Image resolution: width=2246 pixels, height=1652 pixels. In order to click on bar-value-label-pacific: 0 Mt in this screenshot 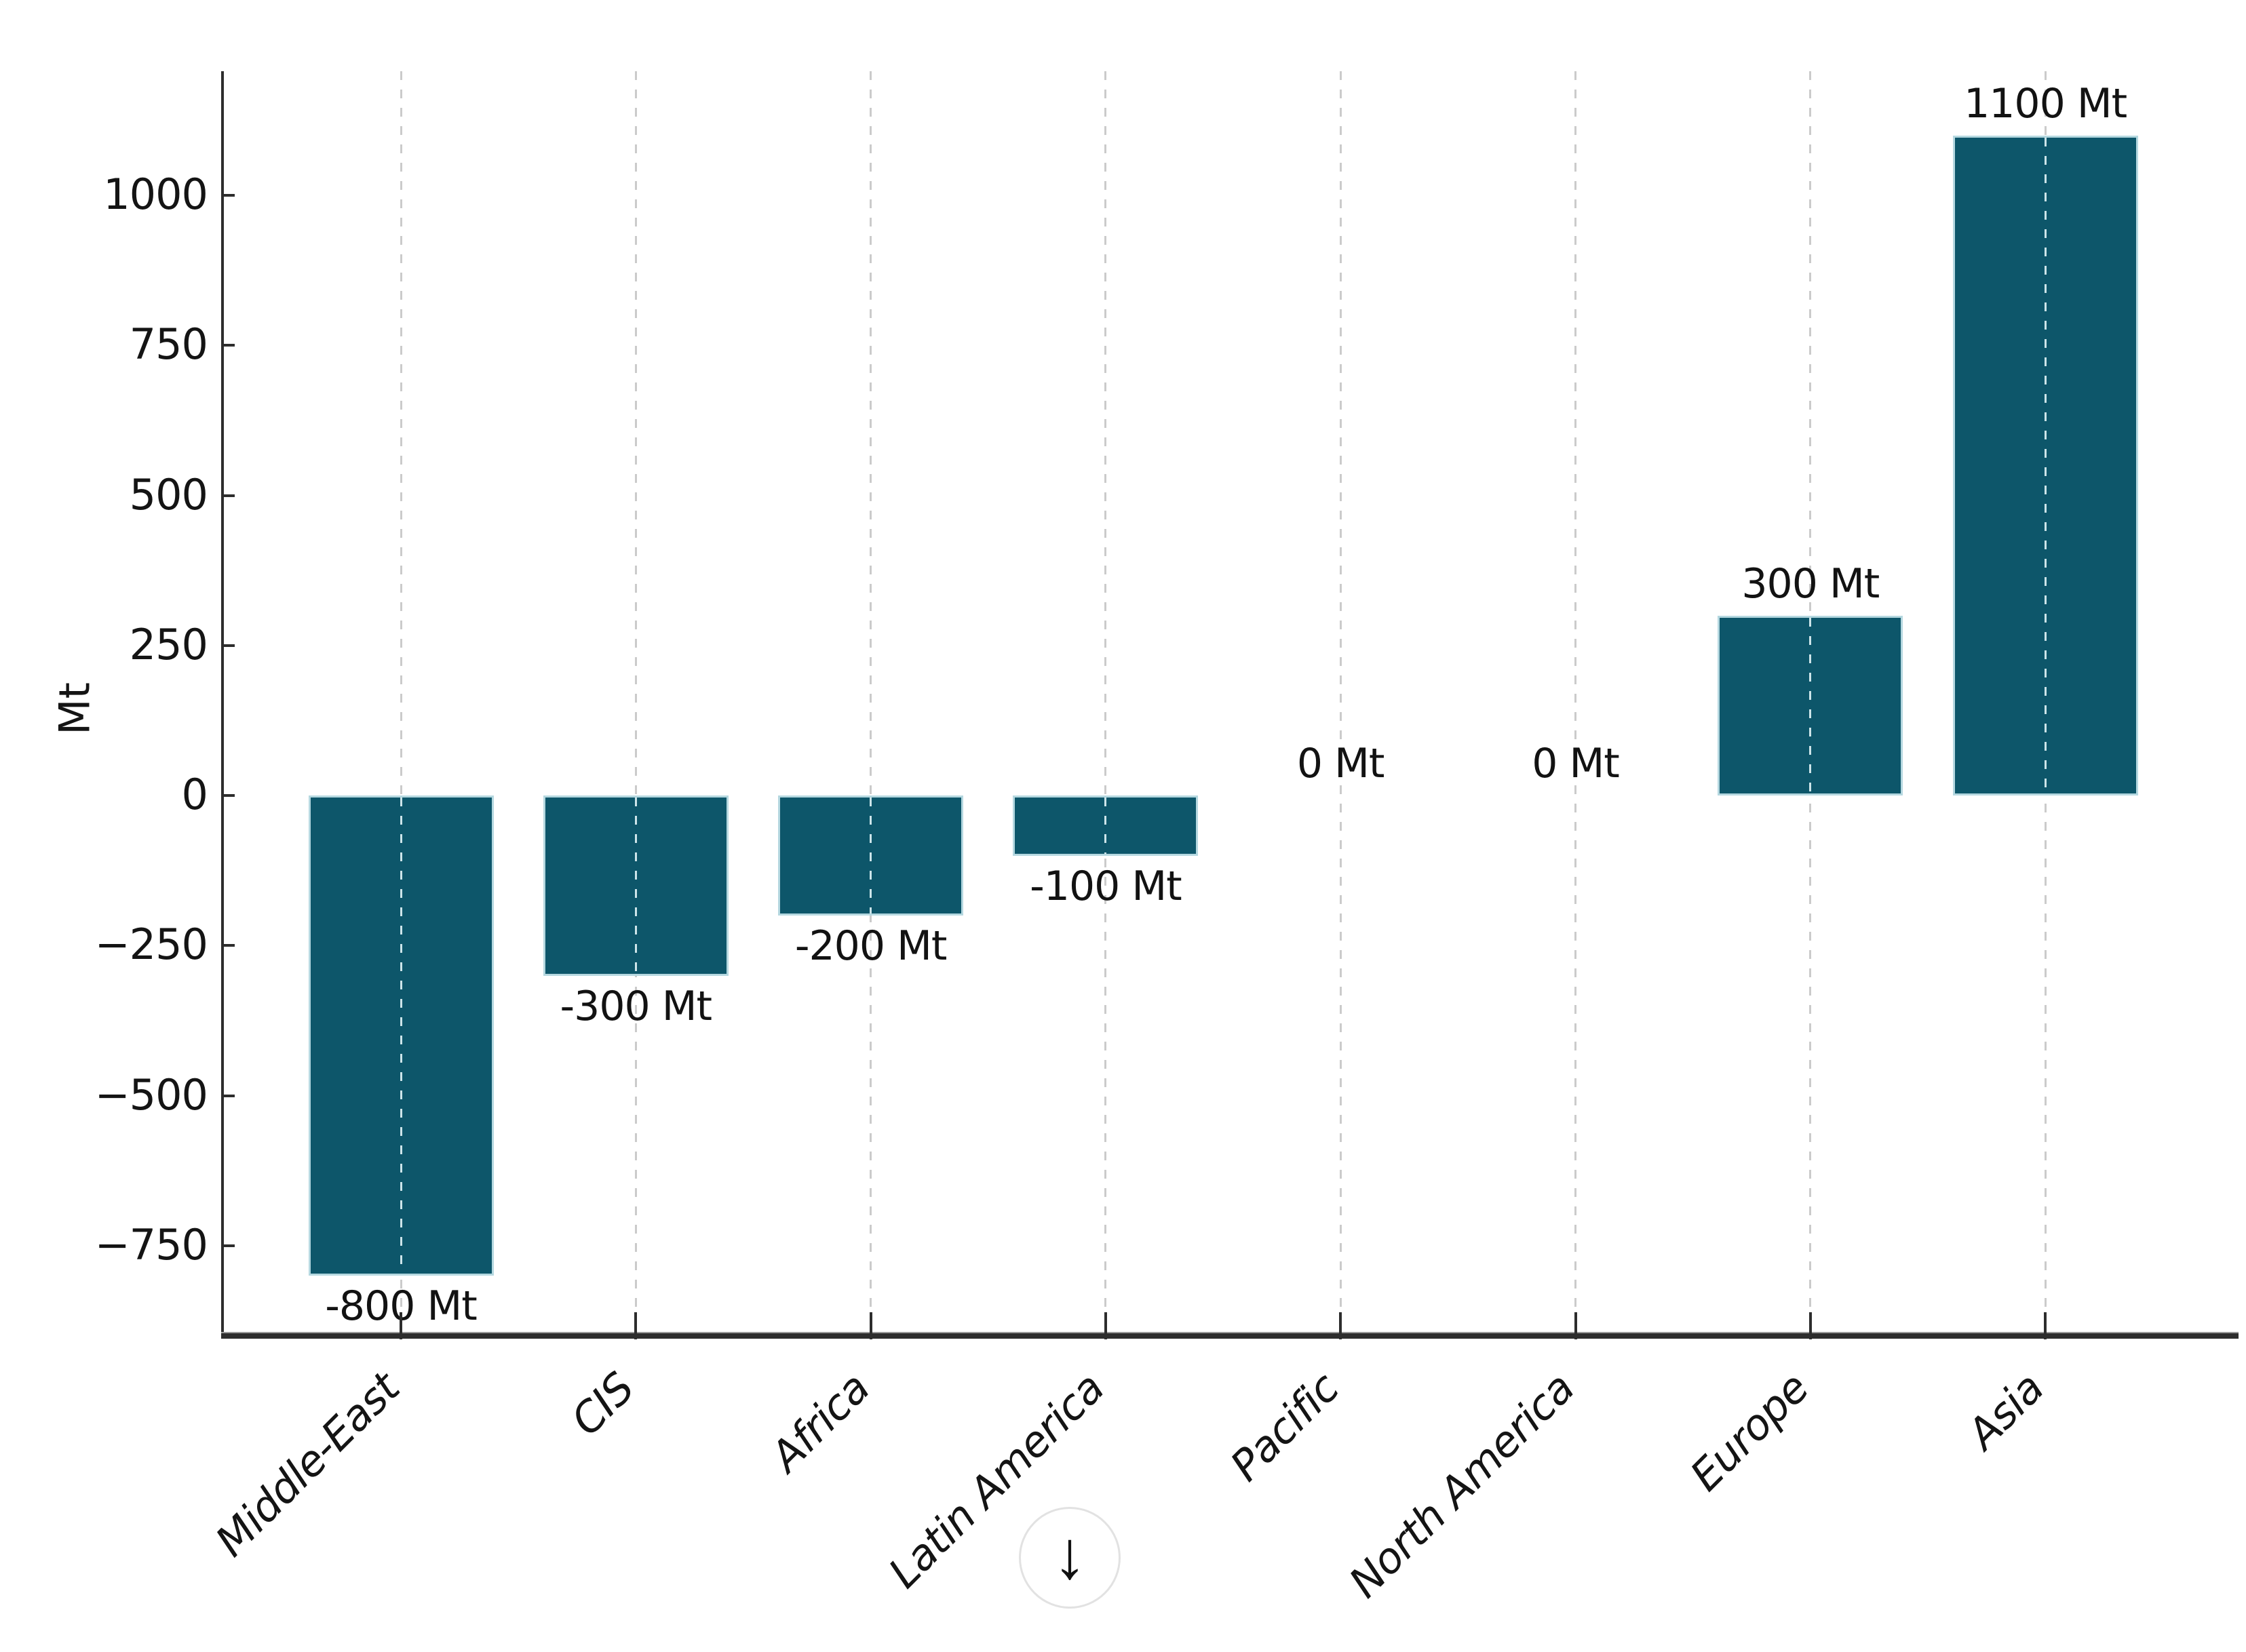, I will do `click(1341, 763)`.